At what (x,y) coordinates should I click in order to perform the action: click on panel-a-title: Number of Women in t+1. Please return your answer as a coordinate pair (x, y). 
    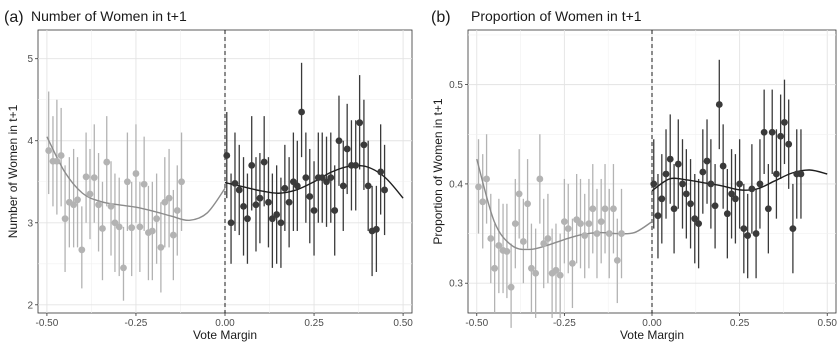
    Looking at the image, I should click on (109, 16).